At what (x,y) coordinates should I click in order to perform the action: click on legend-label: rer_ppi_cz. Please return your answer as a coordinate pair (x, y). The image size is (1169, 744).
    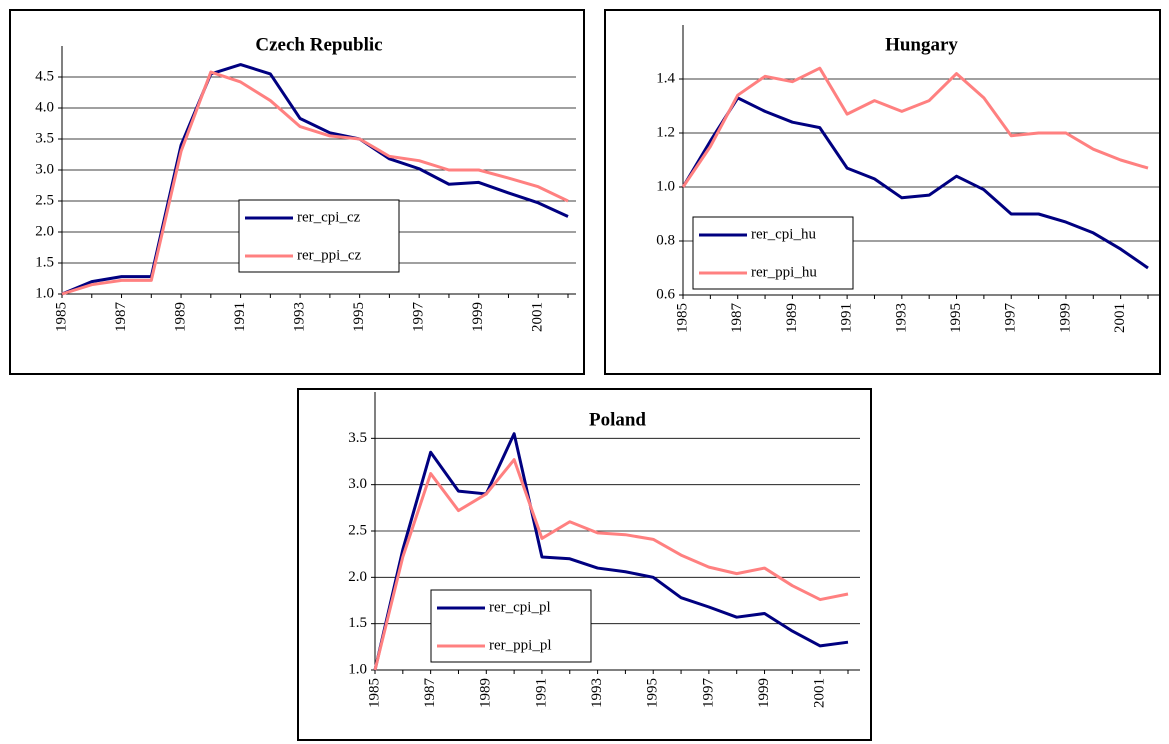
    Looking at the image, I should click on (329, 255).